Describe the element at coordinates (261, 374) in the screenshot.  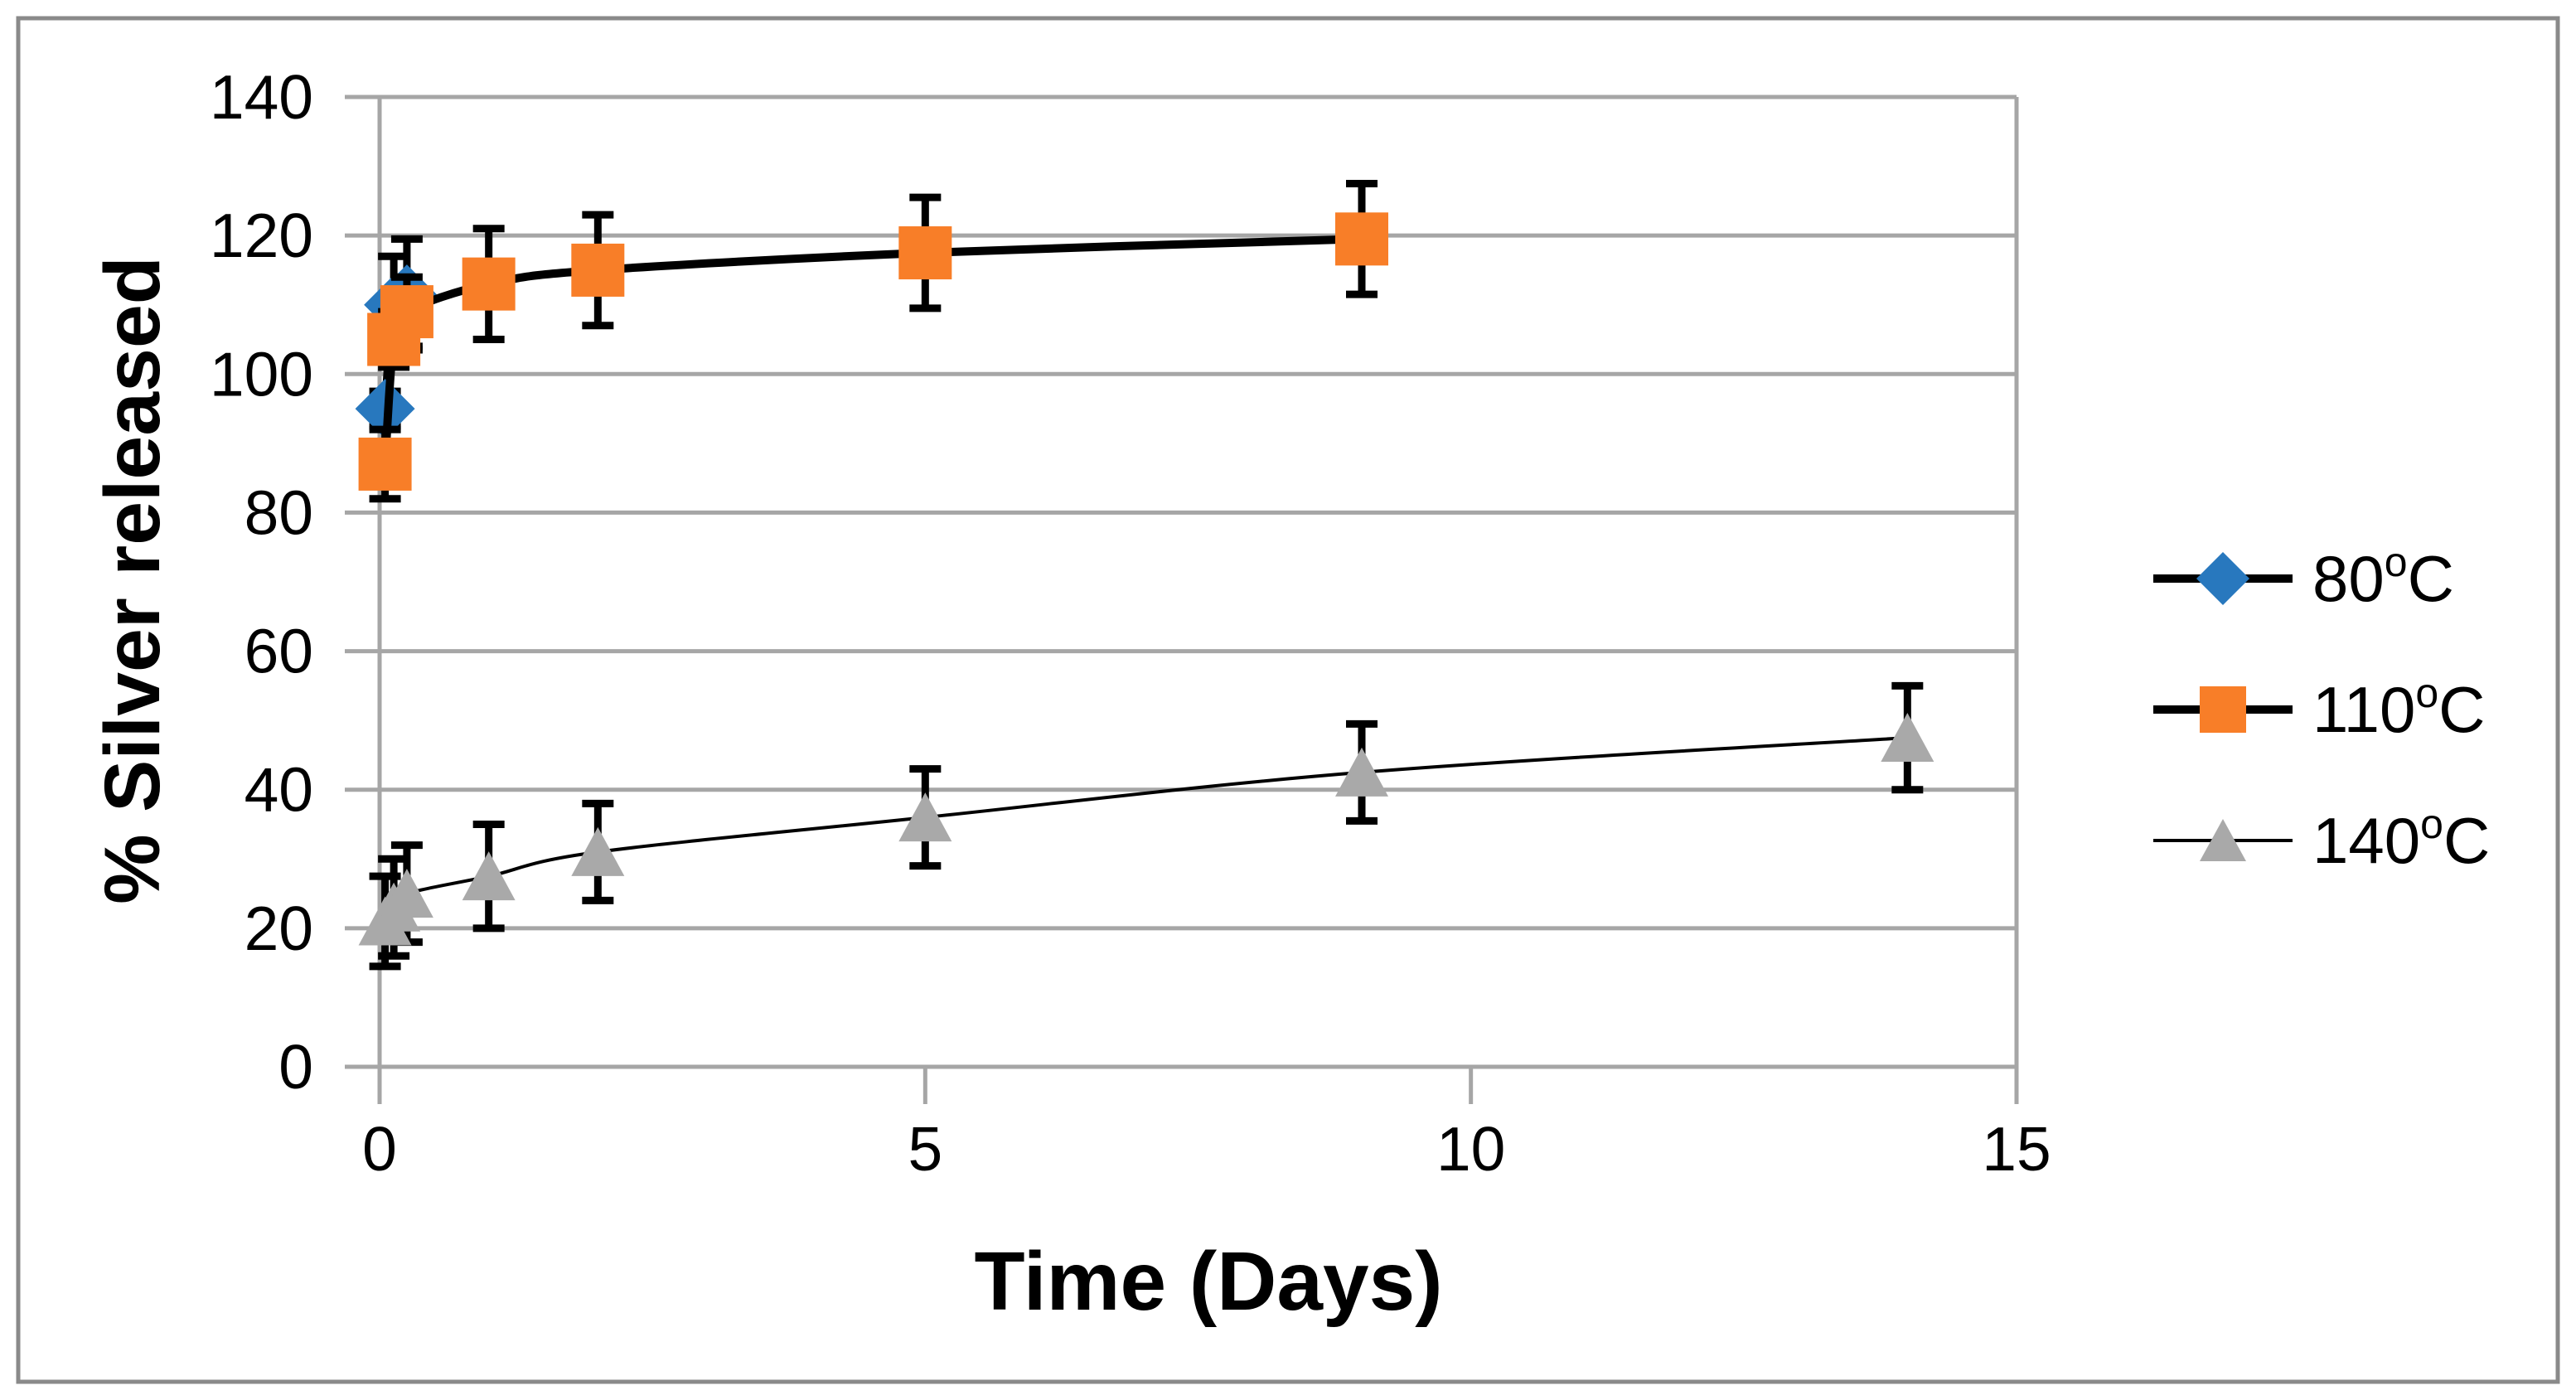
I see `y-tick-label: 100` at that location.